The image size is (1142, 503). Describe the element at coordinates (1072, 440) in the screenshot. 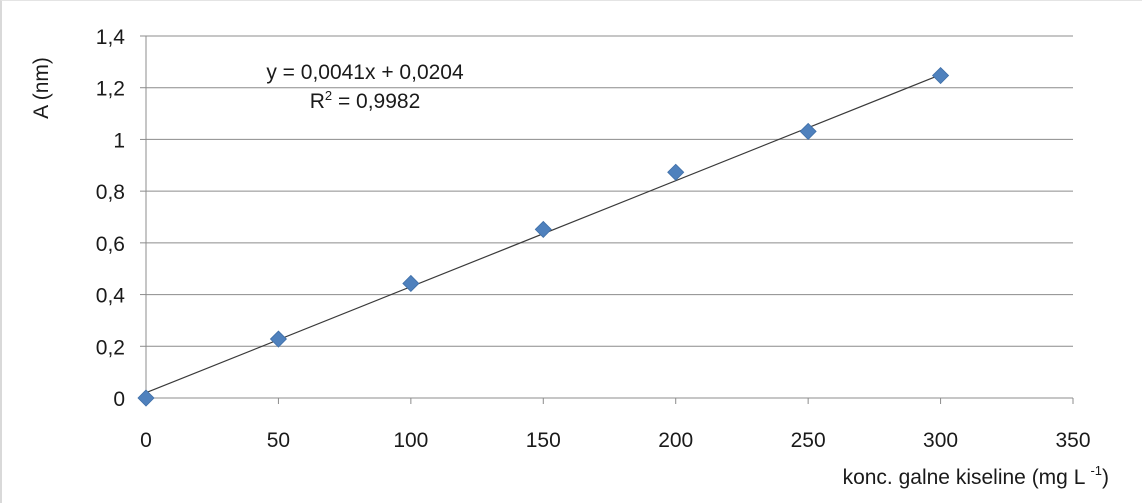

I see `x-tick-label: 350` at that location.